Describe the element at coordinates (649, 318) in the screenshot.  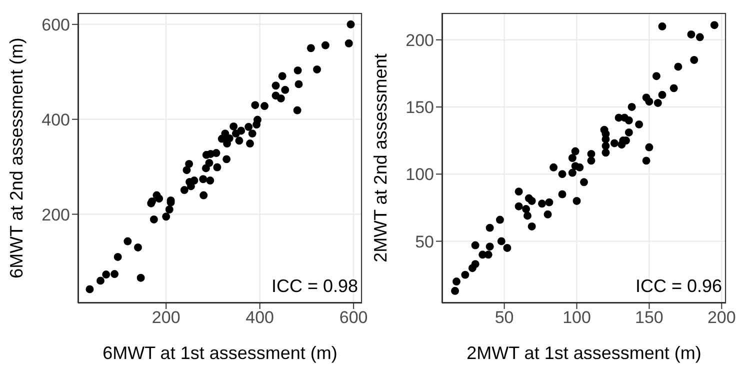
I see `x-tick-label: 150` at that location.